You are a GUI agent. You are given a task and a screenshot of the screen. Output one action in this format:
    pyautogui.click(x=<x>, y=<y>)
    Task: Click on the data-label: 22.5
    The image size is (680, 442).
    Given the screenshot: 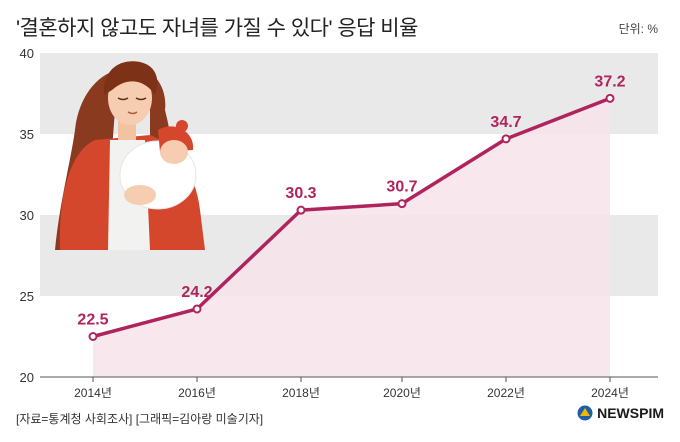 What is the action you would take?
    pyautogui.click(x=92, y=320)
    